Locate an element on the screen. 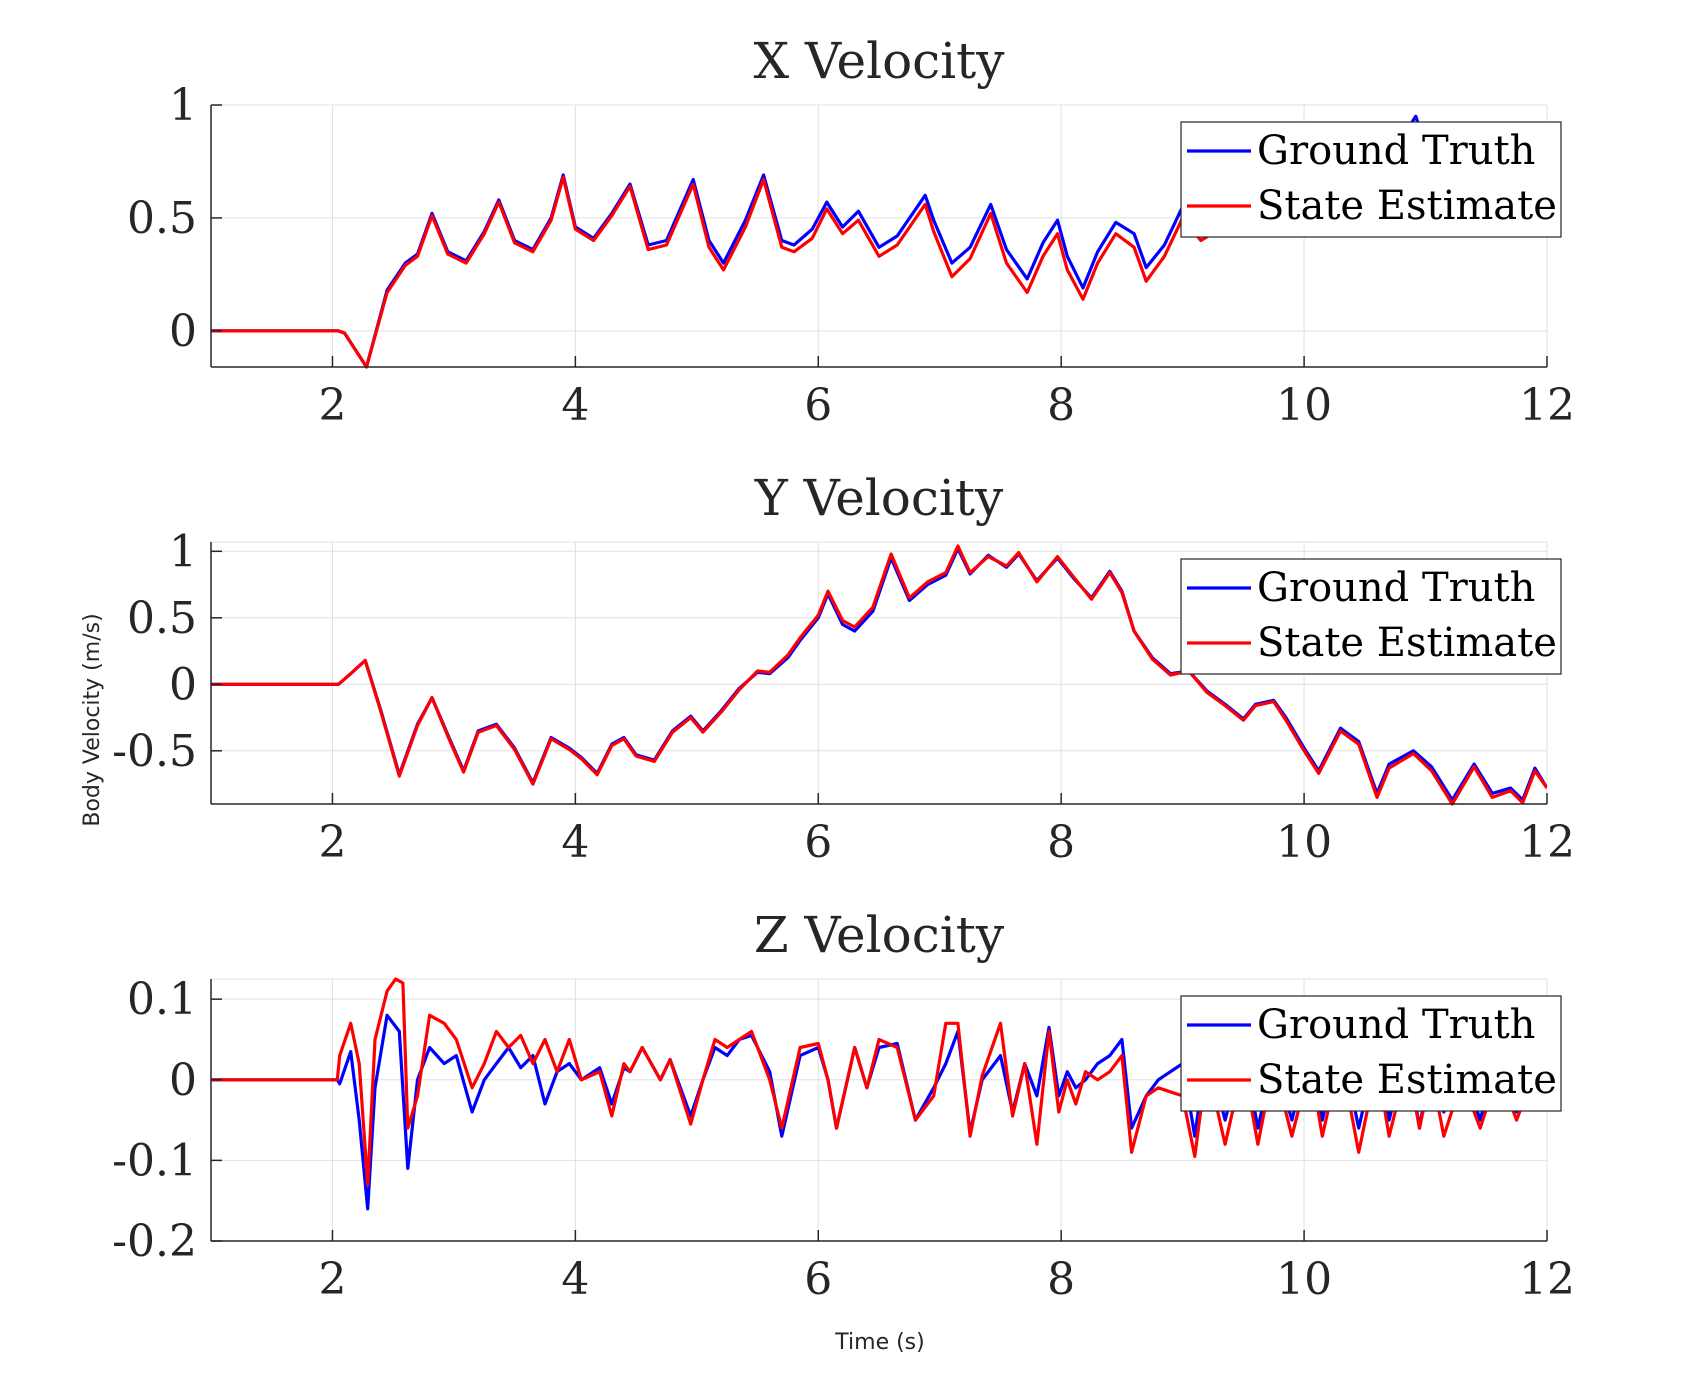 This screenshot has height=1376, width=1685. y-axis-label: Body Velocity (m/s) is located at coordinates (92, 719).